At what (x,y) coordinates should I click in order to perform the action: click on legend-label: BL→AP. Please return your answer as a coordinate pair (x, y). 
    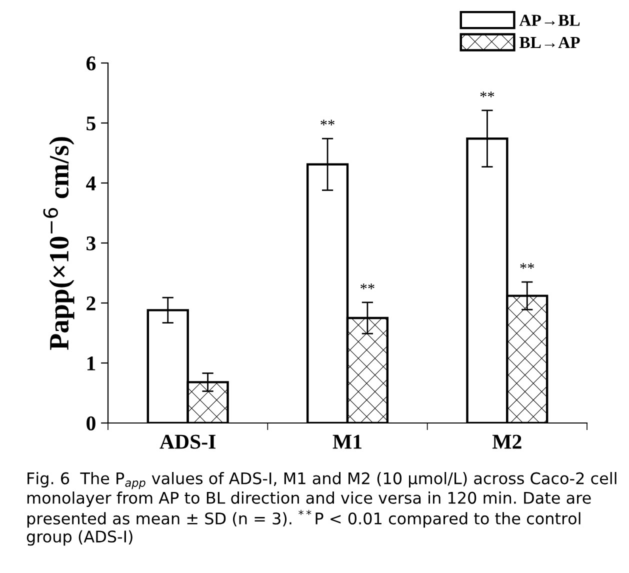
    Looking at the image, I should click on (549, 42).